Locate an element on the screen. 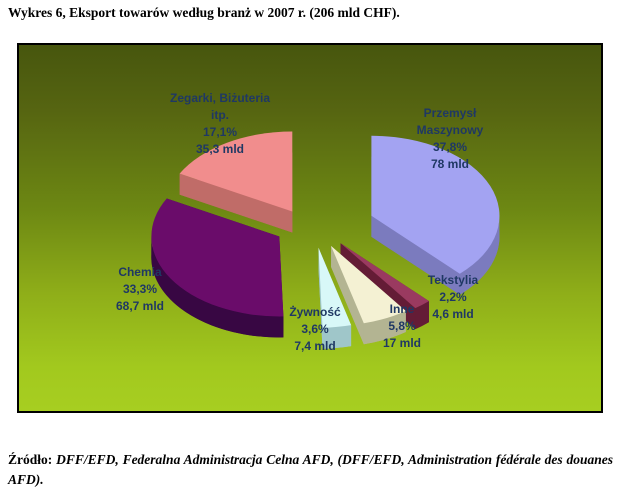  pie-label-chemia: Chemia 33,3% 68,7 mld is located at coordinates (140, 289).